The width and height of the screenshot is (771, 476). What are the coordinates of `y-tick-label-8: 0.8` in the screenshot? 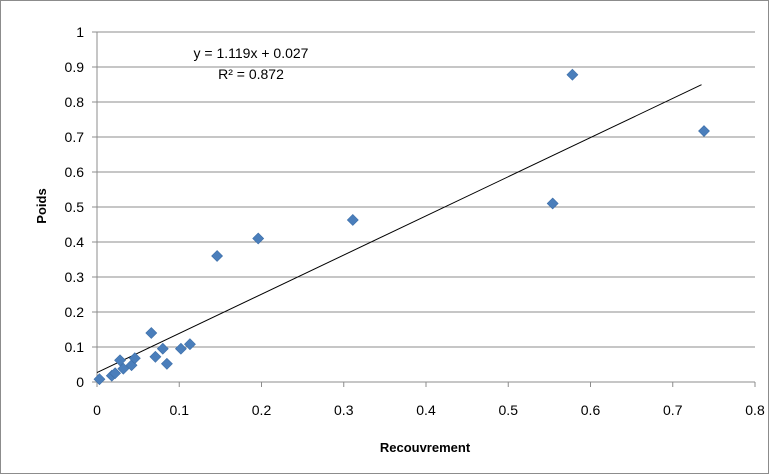 It's located at (75, 102).